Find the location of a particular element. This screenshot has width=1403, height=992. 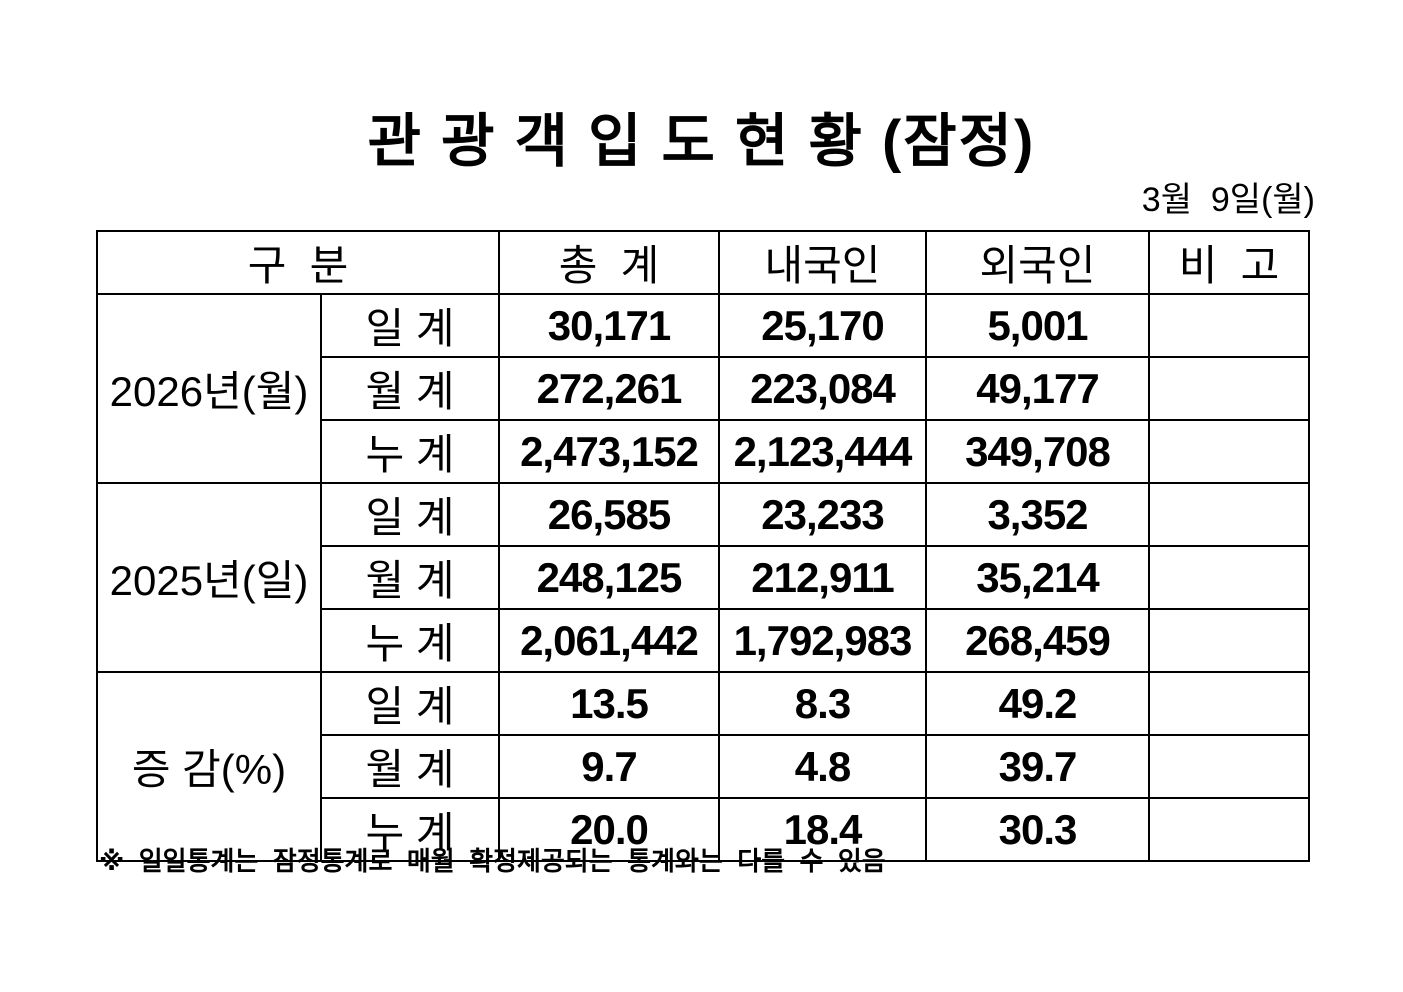

cell-foreign: 30.3 is located at coordinates (1037, 829).